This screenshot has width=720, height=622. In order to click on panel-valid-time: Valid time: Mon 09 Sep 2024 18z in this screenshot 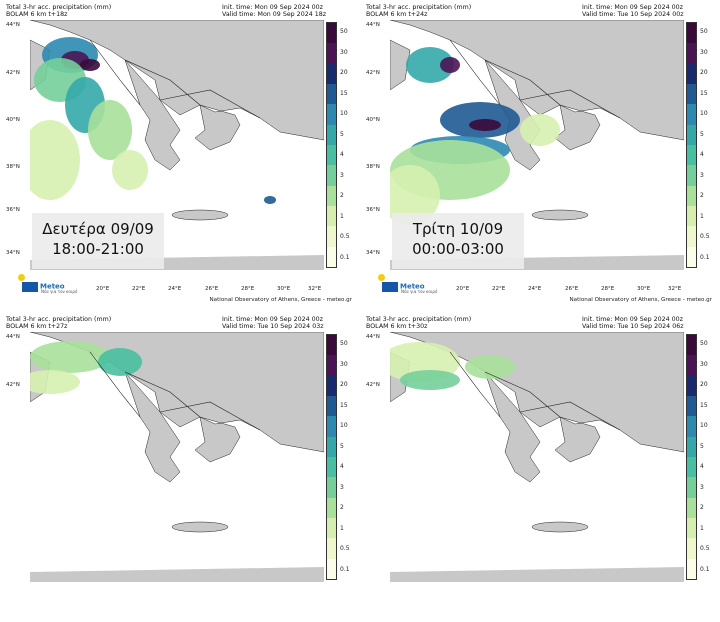, I will do `click(274, 15)`.